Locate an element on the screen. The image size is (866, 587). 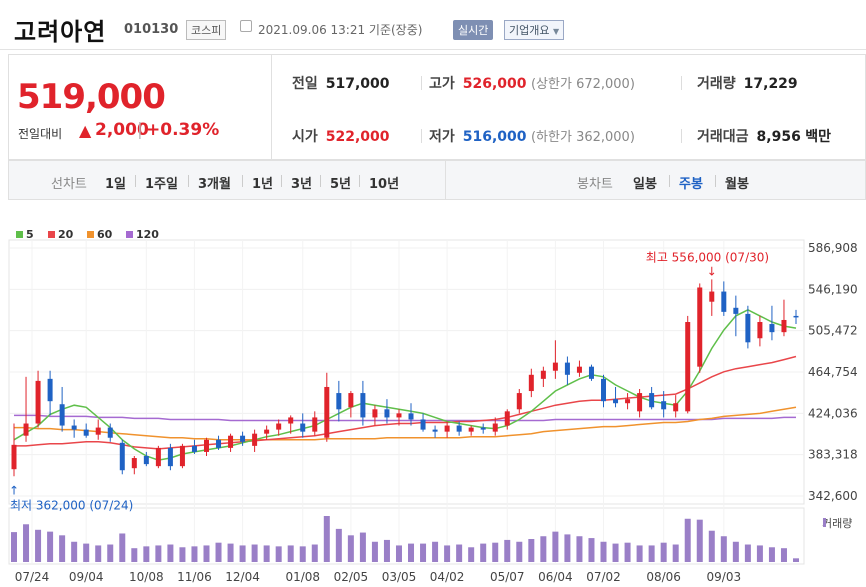
low-label: 저가 is located at coordinates (442, 137).